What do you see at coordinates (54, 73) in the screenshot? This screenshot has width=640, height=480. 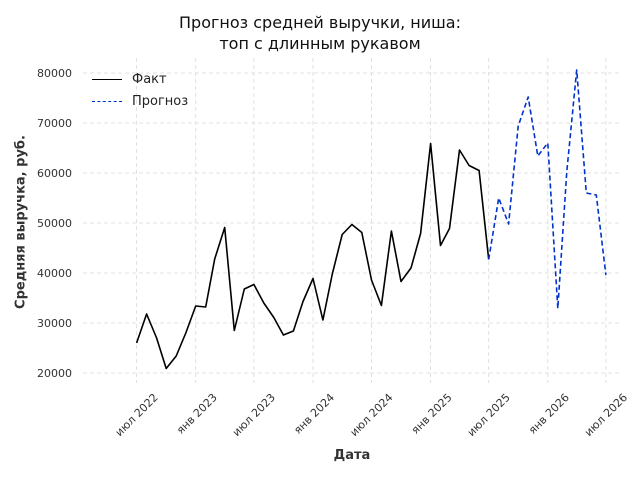 I see `y-tick-label: 80000` at bounding box center [54, 73].